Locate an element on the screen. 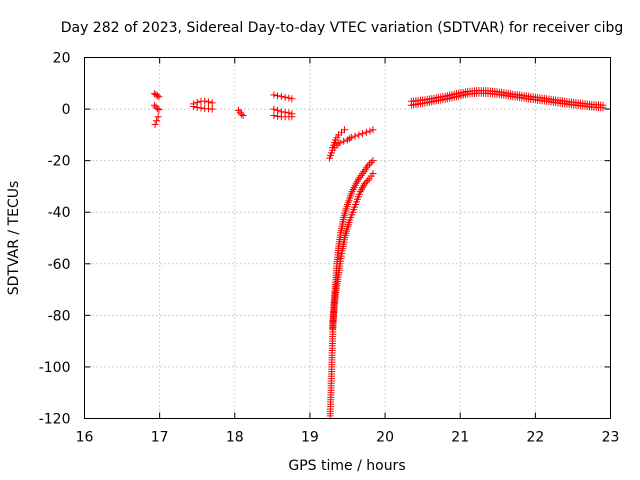 The width and height of the screenshot is (640, 480). x-axis-label: GPS time / hours is located at coordinates (346, 466).